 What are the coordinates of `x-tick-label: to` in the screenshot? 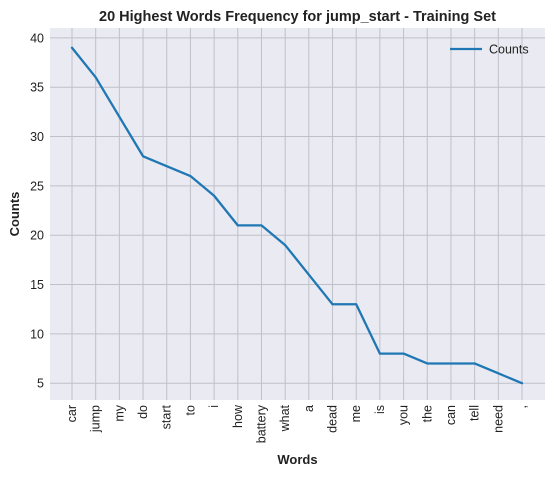 It's located at (190, 410).